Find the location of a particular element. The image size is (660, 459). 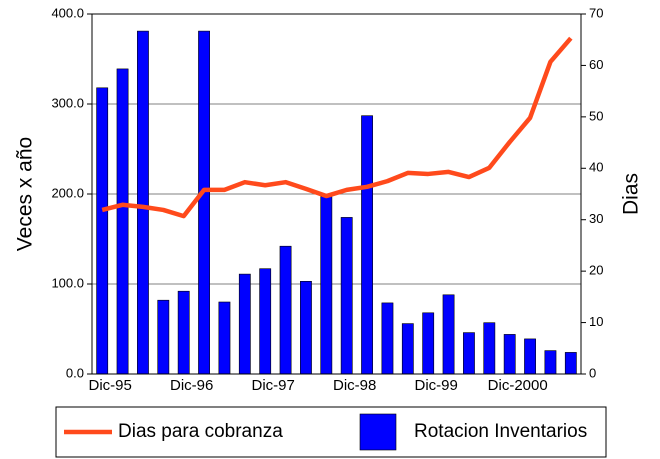

y2-tick-label: 50 is located at coordinates (596, 115).